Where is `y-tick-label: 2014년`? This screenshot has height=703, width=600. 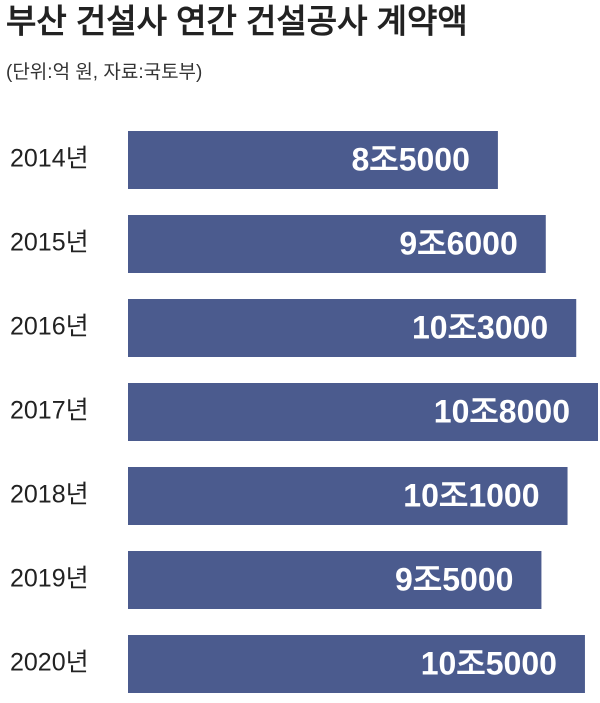
y-tick-label: 2014년 is located at coordinates (49, 159).